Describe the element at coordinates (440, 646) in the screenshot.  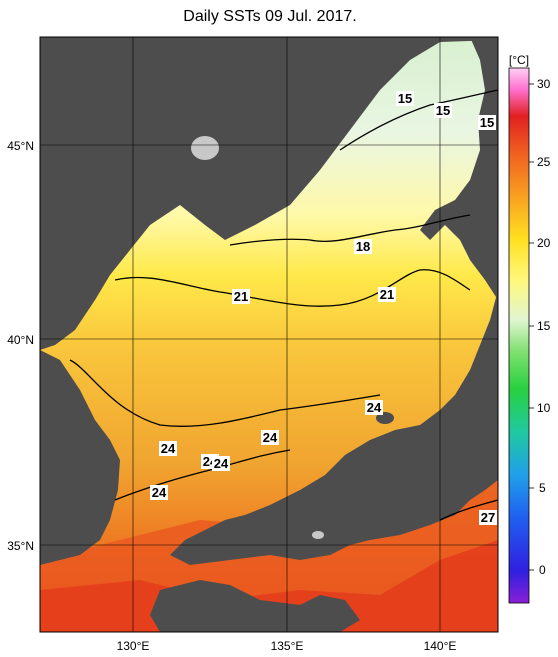
I see `lon-label-140e: 140°E` at that location.